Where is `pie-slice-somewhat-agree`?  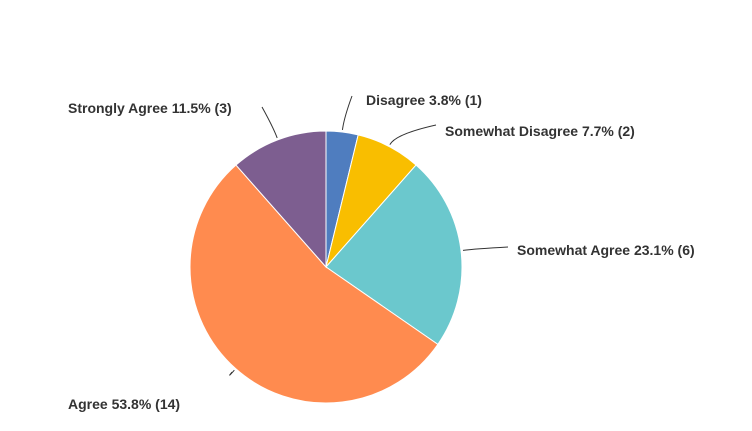
pie-slice-somewhat-agree is located at coordinates (394, 255).